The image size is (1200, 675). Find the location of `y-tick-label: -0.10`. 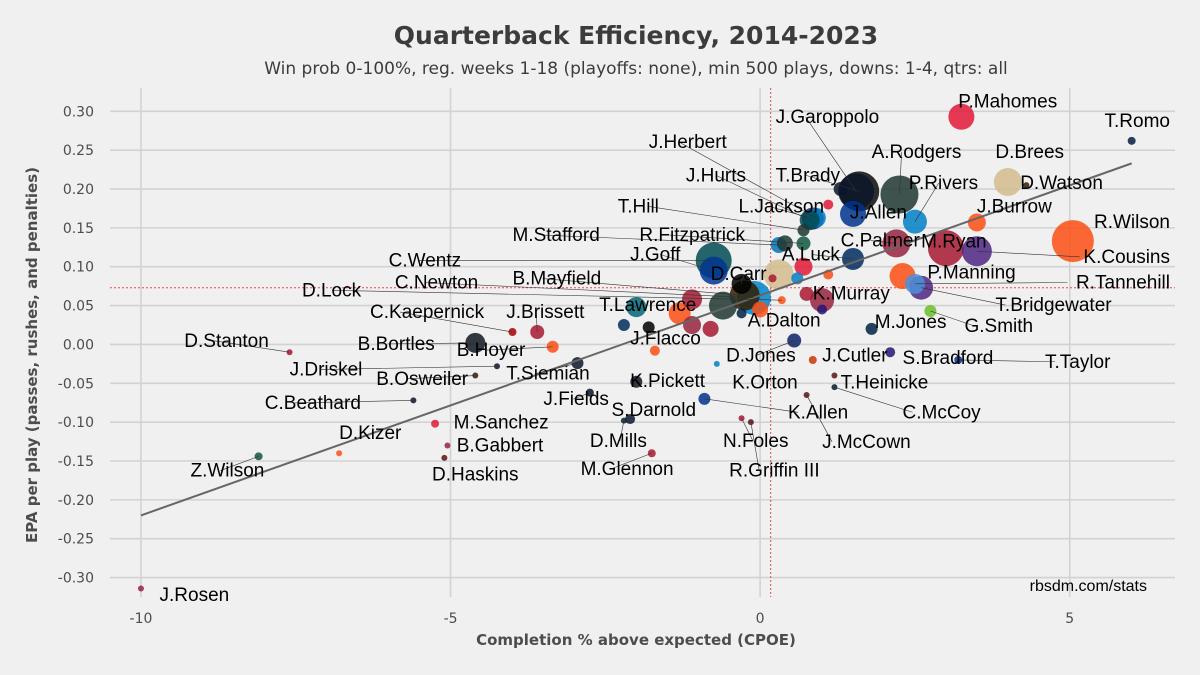

y-tick-label: -0.10 is located at coordinates (76, 423).